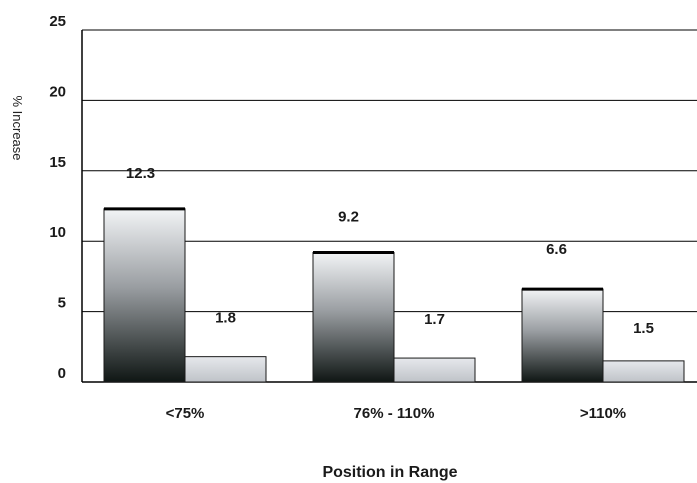 The width and height of the screenshot is (697, 483). I want to click on y-tick-label-10: 10, so click(57, 232).